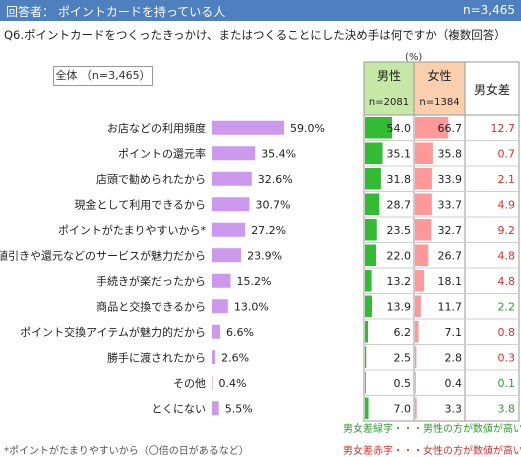  What do you see at coordinates (507, 179) in the screenshot?
I see `diff-value-label: 2.1` at bounding box center [507, 179].